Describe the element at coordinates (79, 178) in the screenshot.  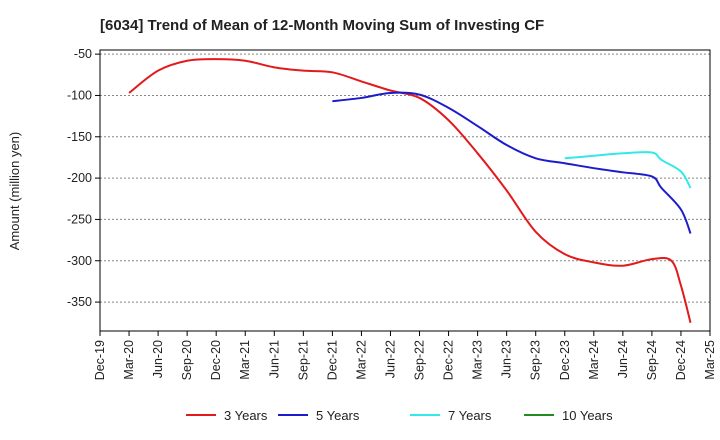
I see `y-tick-label: -200` at that location.